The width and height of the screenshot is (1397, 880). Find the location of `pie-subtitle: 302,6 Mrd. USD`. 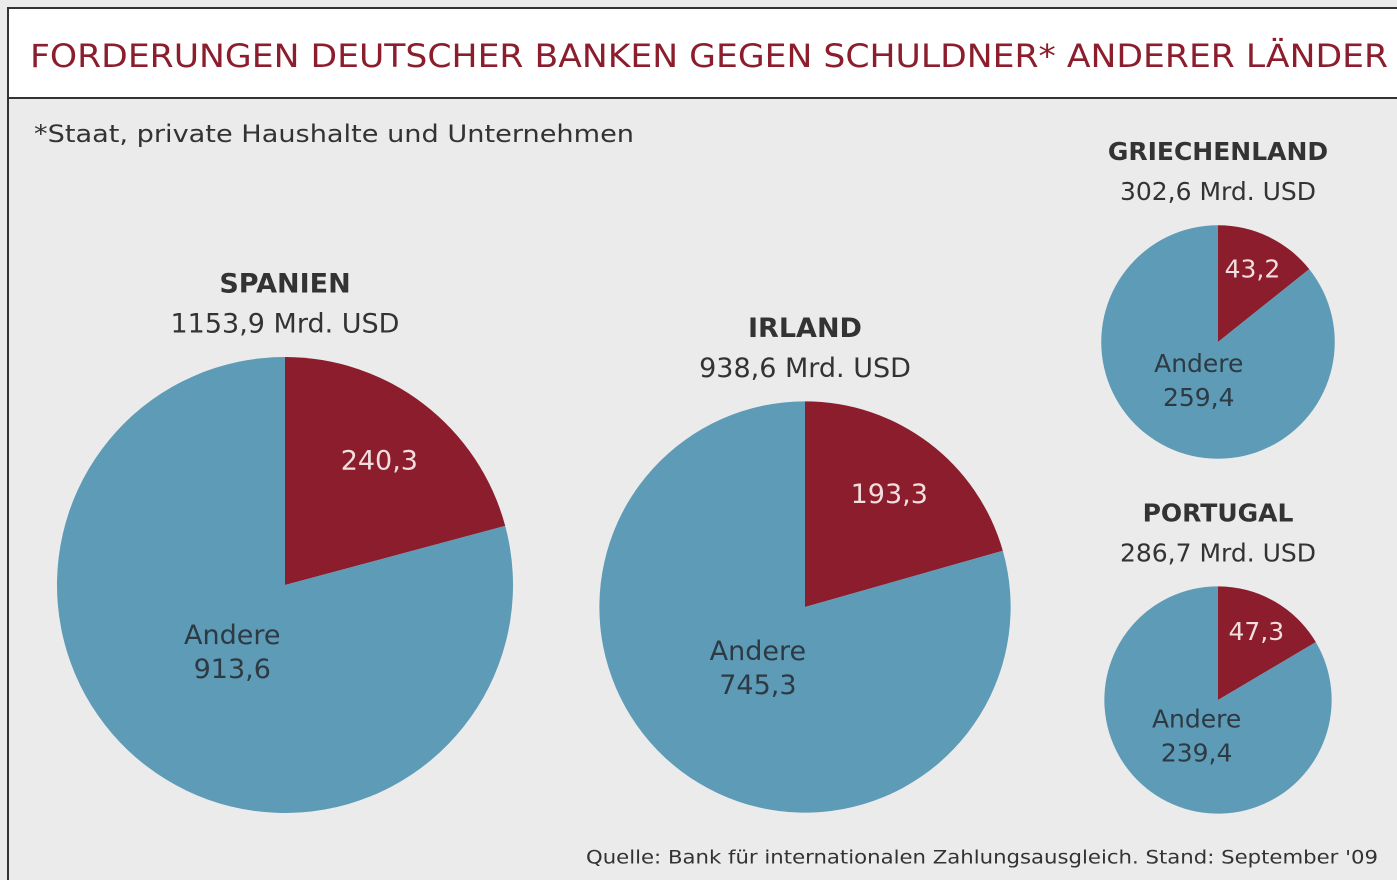

pie-subtitle: 302,6 Mrd. USD is located at coordinates (1218, 191).